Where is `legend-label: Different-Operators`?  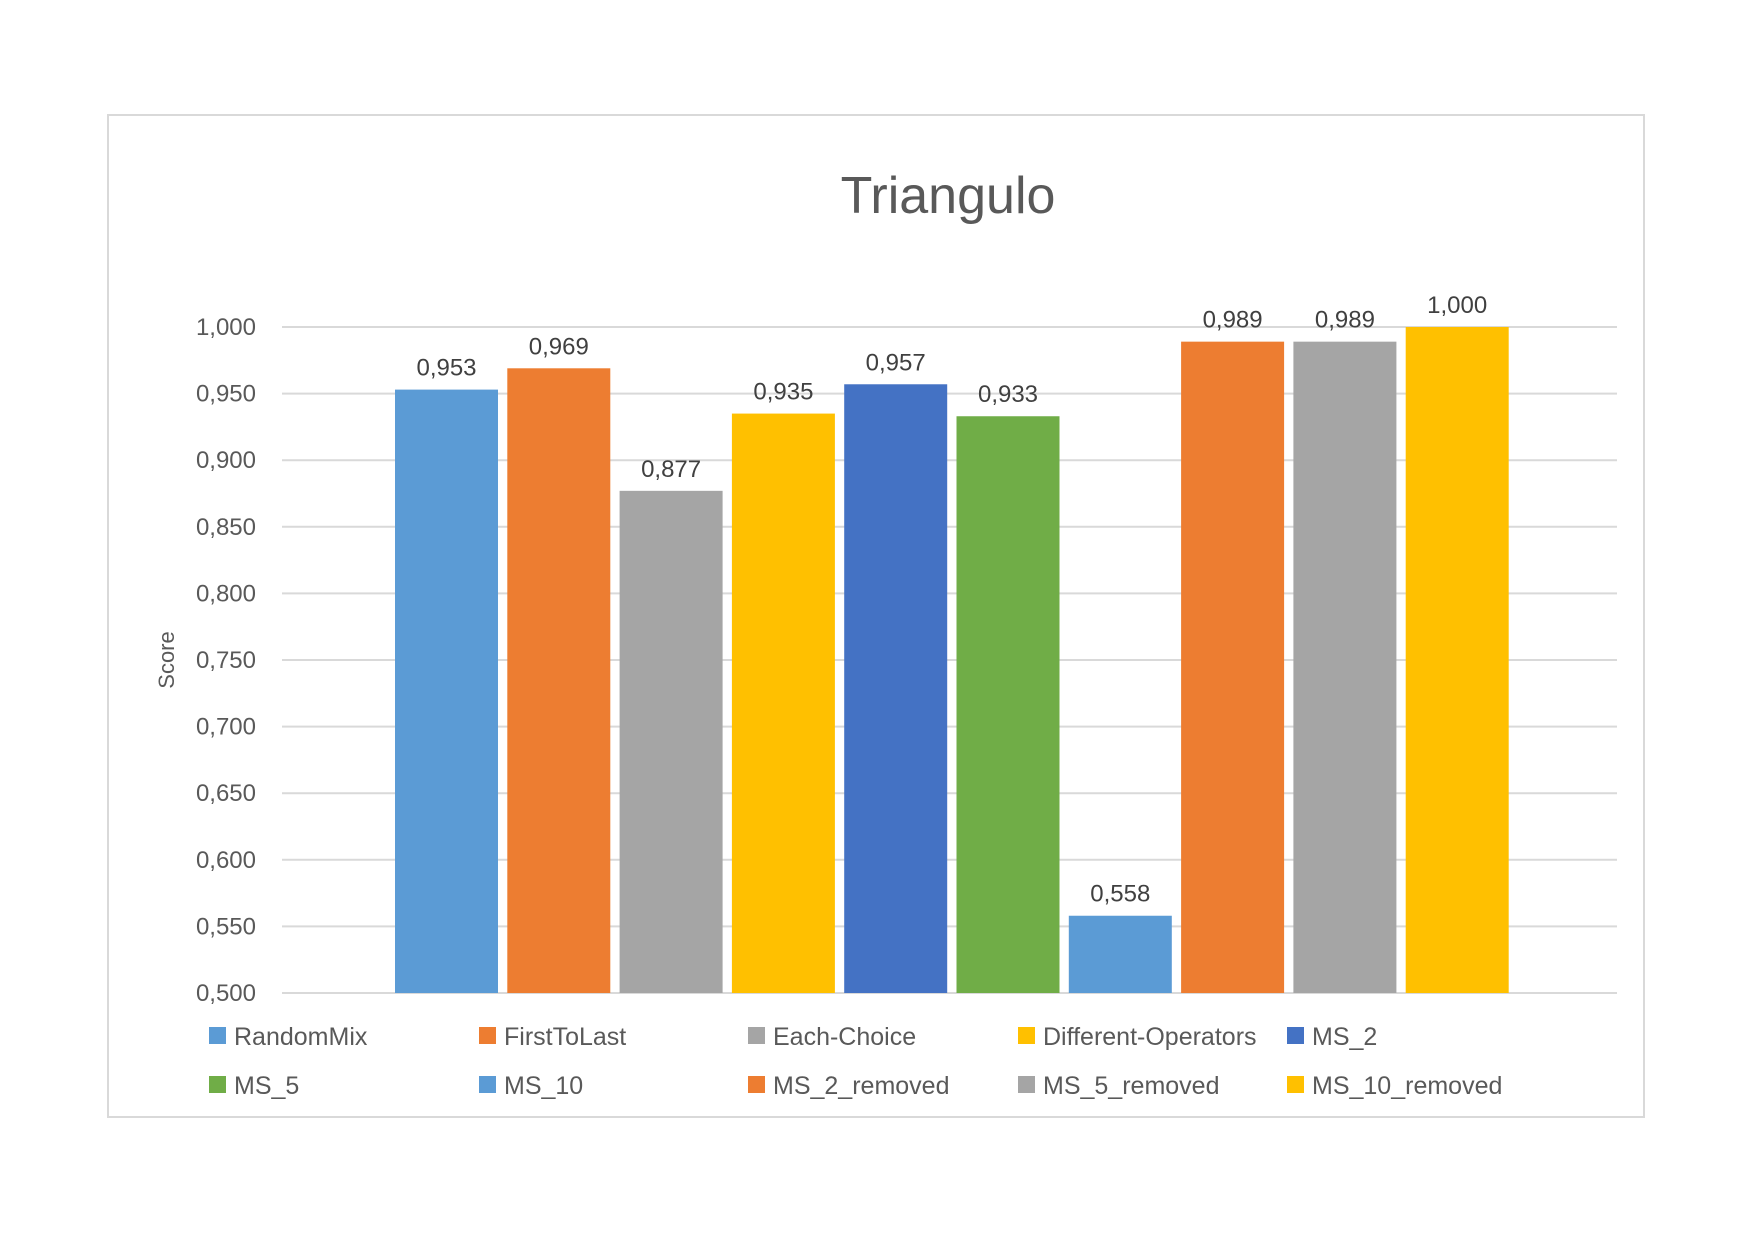 legend-label: Different-Operators is located at coordinates (1150, 1037).